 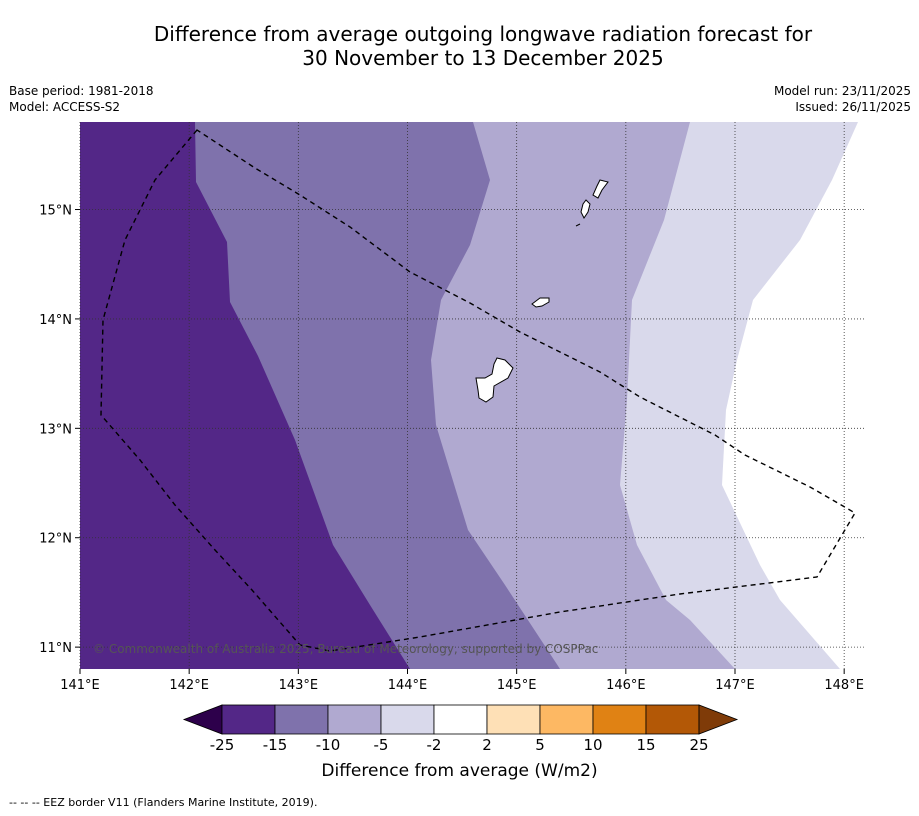 What do you see at coordinates (626, 685) in the screenshot?
I see `longitude-label: 146°E` at bounding box center [626, 685].